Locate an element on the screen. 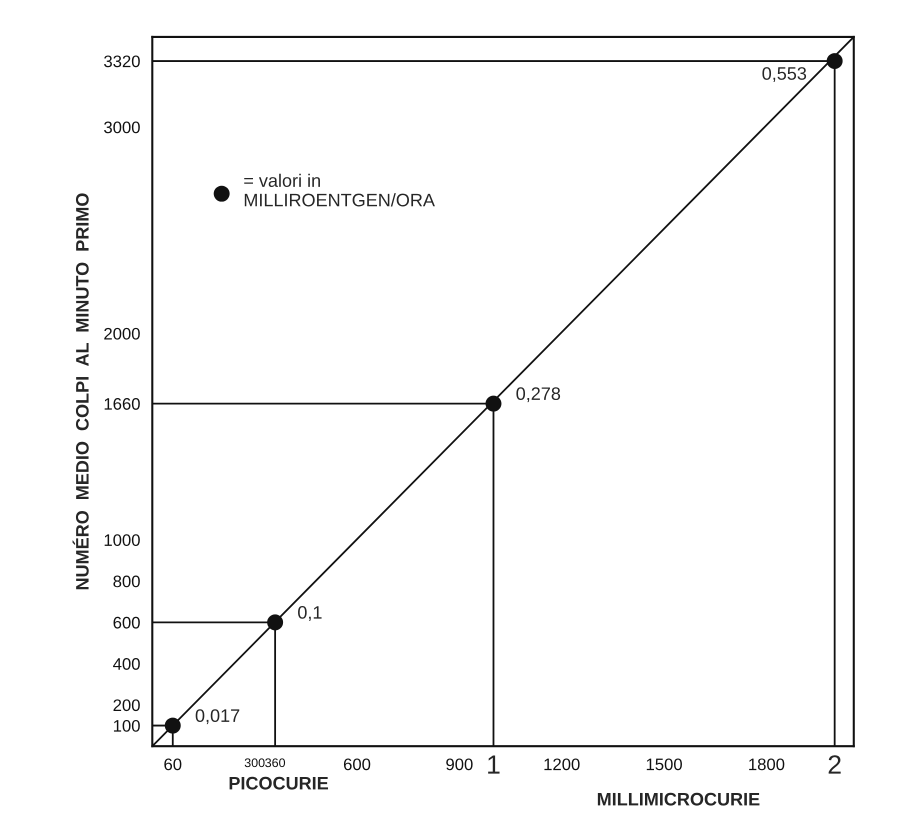 The width and height of the screenshot is (923, 820). annotation: 2 is located at coordinates (834, 764).